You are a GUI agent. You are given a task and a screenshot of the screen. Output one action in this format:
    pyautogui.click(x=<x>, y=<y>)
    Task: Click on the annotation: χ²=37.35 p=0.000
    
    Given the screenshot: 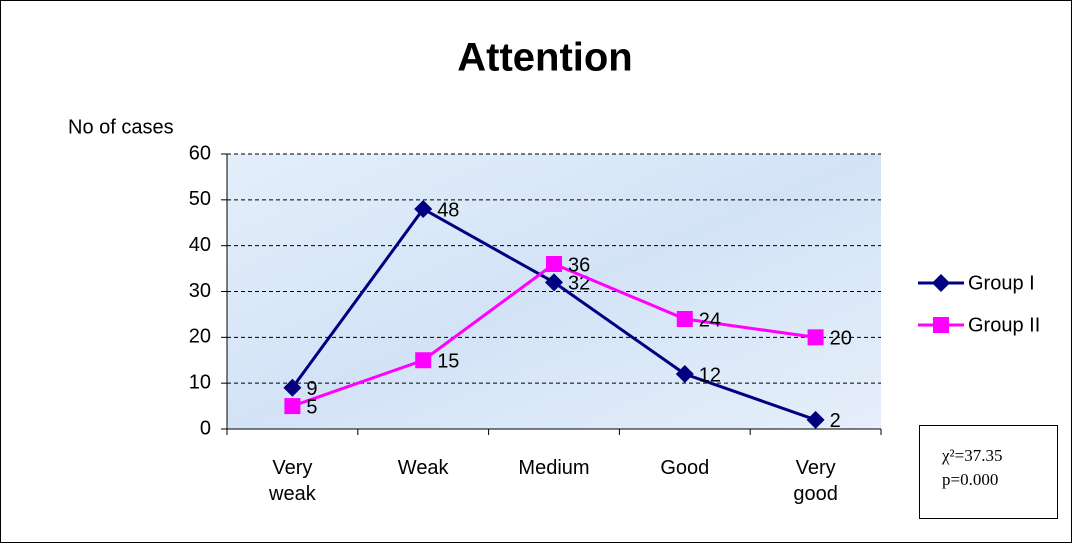 What is the action you would take?
    pyautogui.click(x=988, y=472)
    